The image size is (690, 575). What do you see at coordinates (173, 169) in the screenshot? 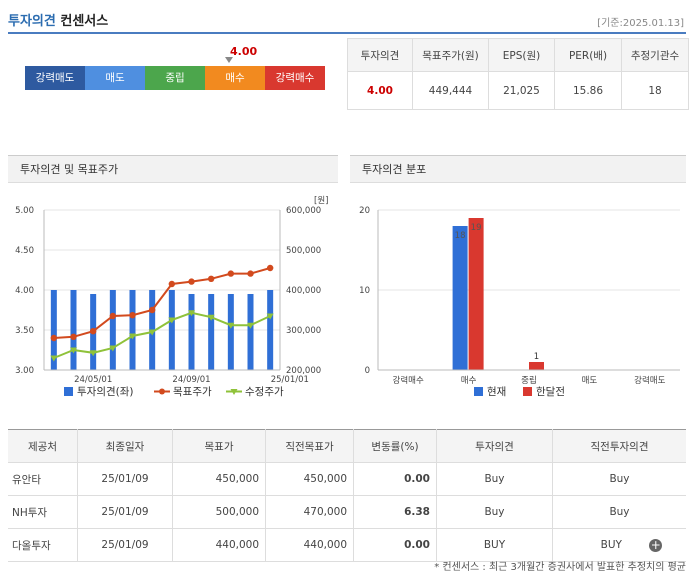
I see `left-panel-title: 투자의견 및 목표주가` at bounding box center [173, 169].